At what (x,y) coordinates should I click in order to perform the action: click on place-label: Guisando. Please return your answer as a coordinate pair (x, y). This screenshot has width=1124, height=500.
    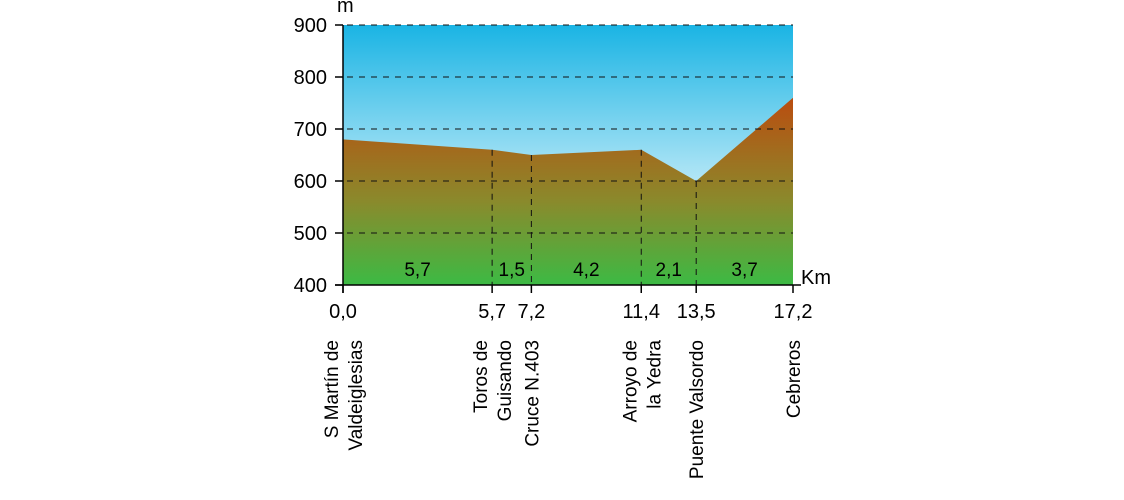
    Looking at the image, I should click on (505, 380).